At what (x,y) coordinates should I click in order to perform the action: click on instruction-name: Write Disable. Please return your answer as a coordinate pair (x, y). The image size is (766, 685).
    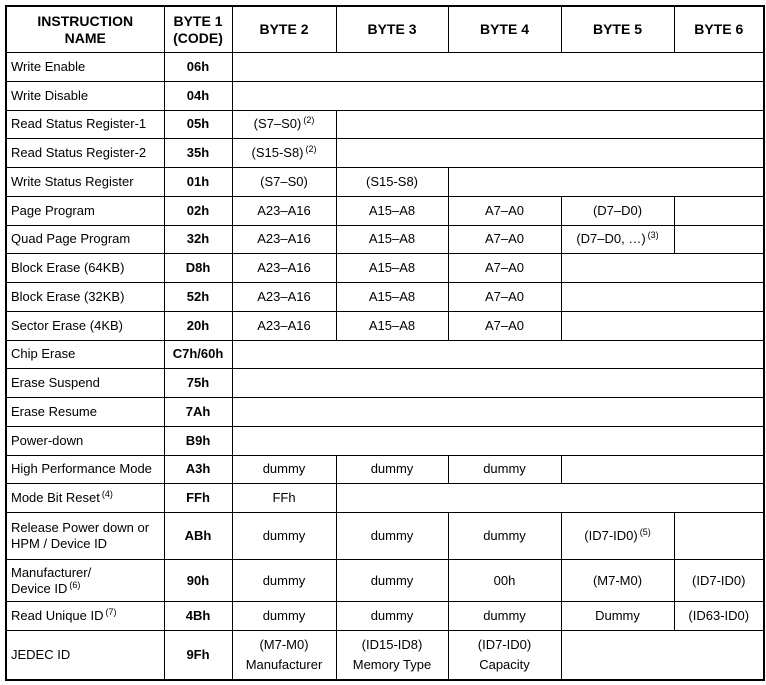
    Looking at the image, I should click on (85, 95).